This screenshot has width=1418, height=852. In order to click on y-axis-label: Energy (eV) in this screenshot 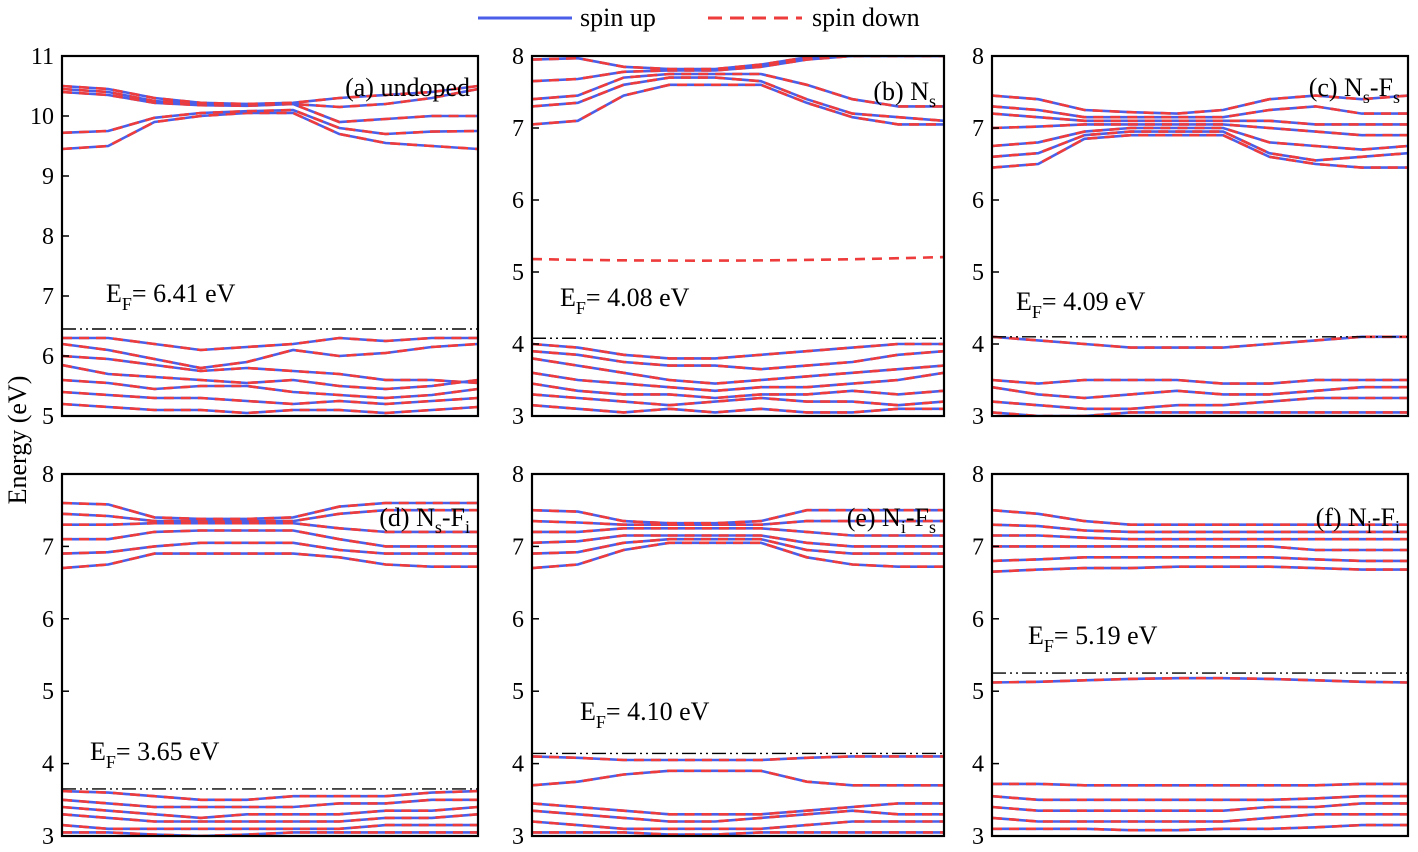, I will do `click(17, 440)`.